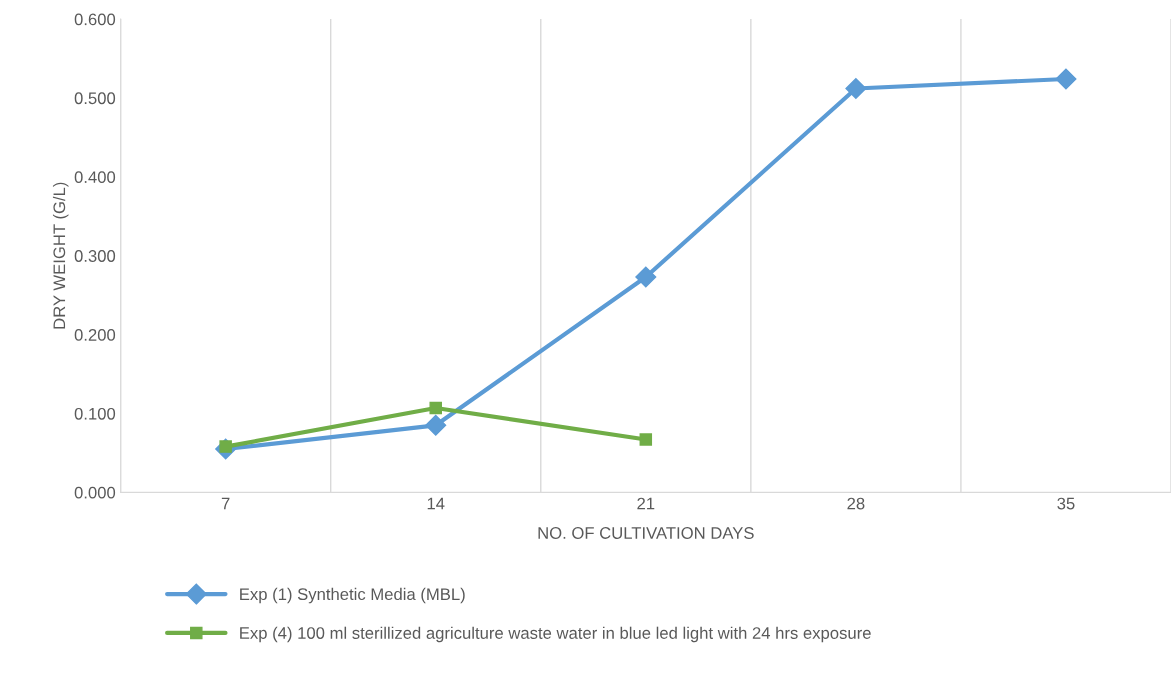 The image size is (1171, 681). Describe the element at coordinates (225, 503) in the screenshot. I see `x-tick-label: 7` at that location.